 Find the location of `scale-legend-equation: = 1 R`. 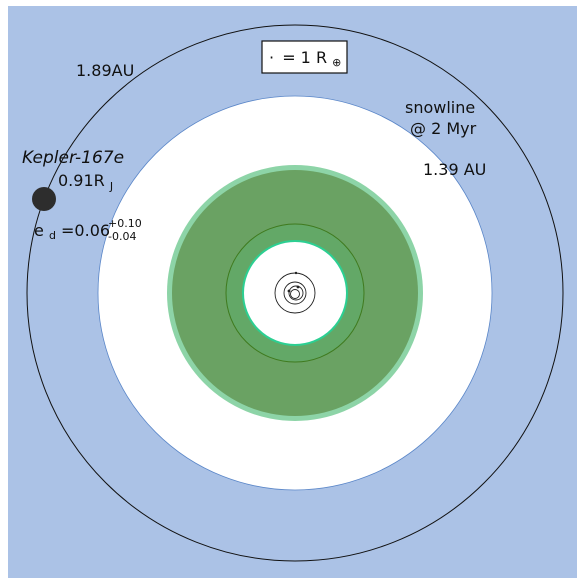

scale-legend-equation: = 1 R is located at coordinates (304, 57).